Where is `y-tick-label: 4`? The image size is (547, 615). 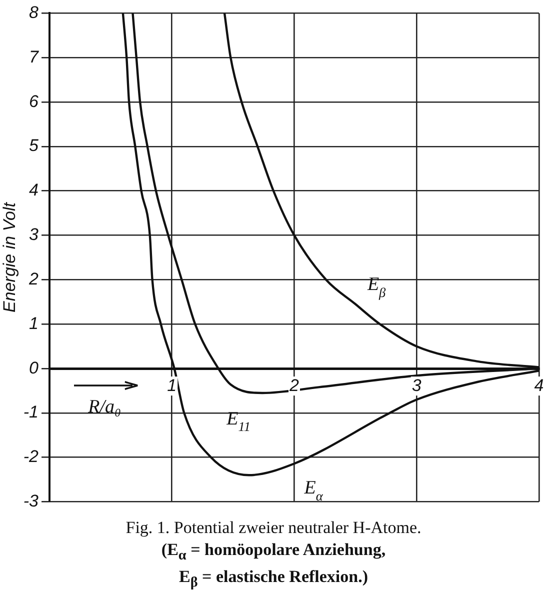
y-tick-label: 4 is located at coordinates (34, 190).